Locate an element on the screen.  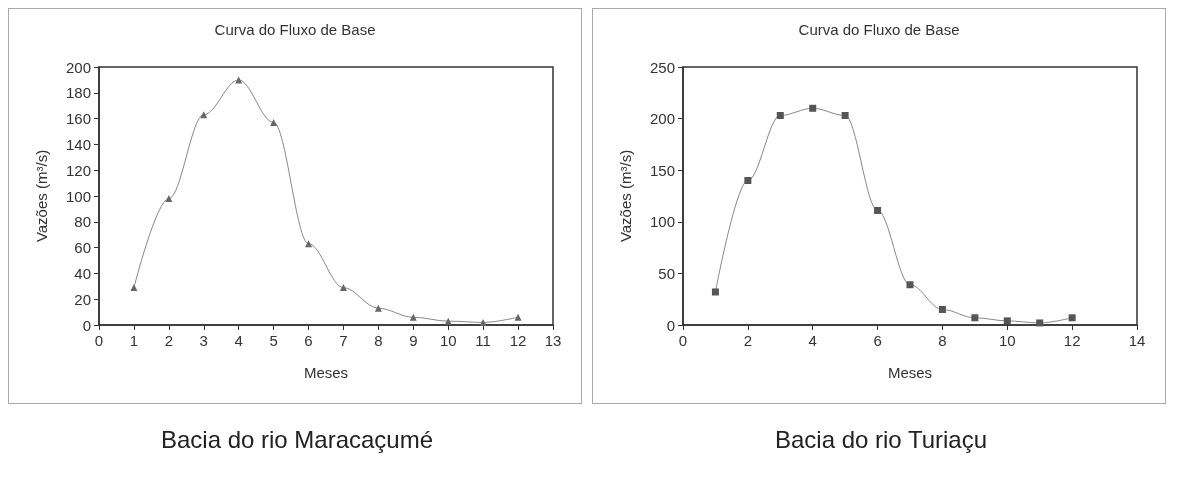
y-tick-label: 80 is located at coordinates (82, 222).